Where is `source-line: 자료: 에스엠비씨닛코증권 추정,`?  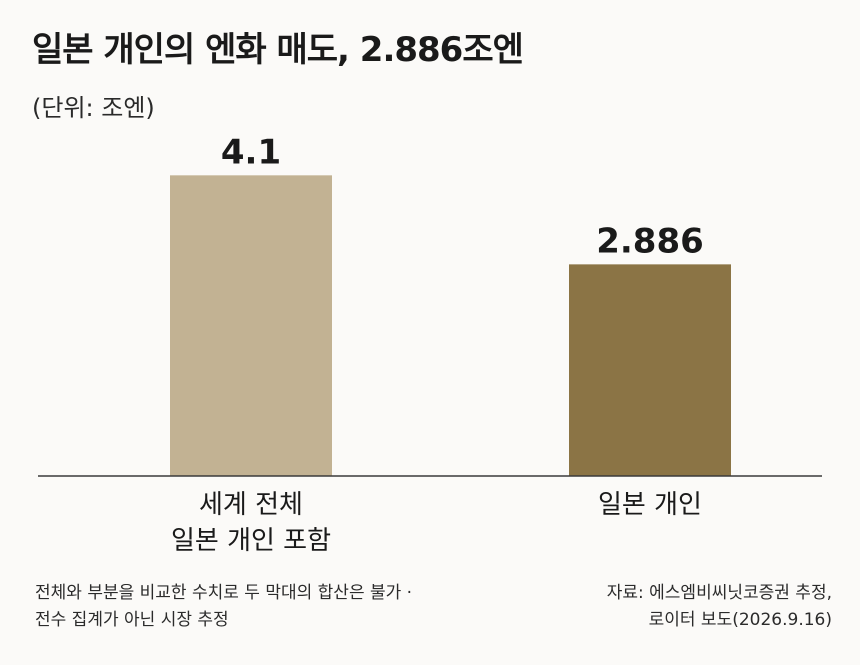 source-line: 자료: 에스엠비씨닛코증권 추정, is located at coordinates (719, 593).